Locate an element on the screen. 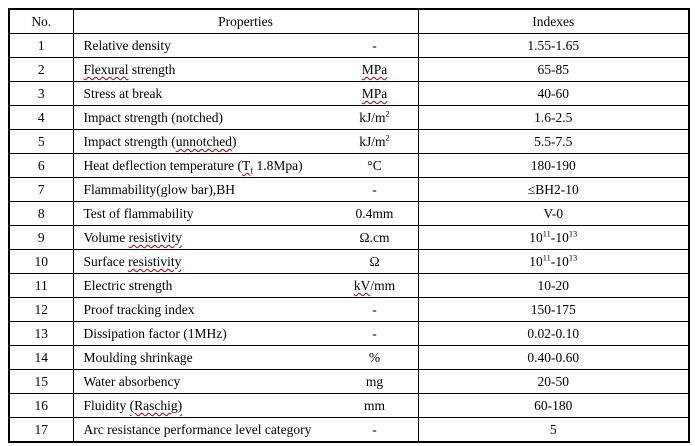 The width and height of the screenshot is (695, 446). property-name-segment: strength is located at coordinates (152, 69).